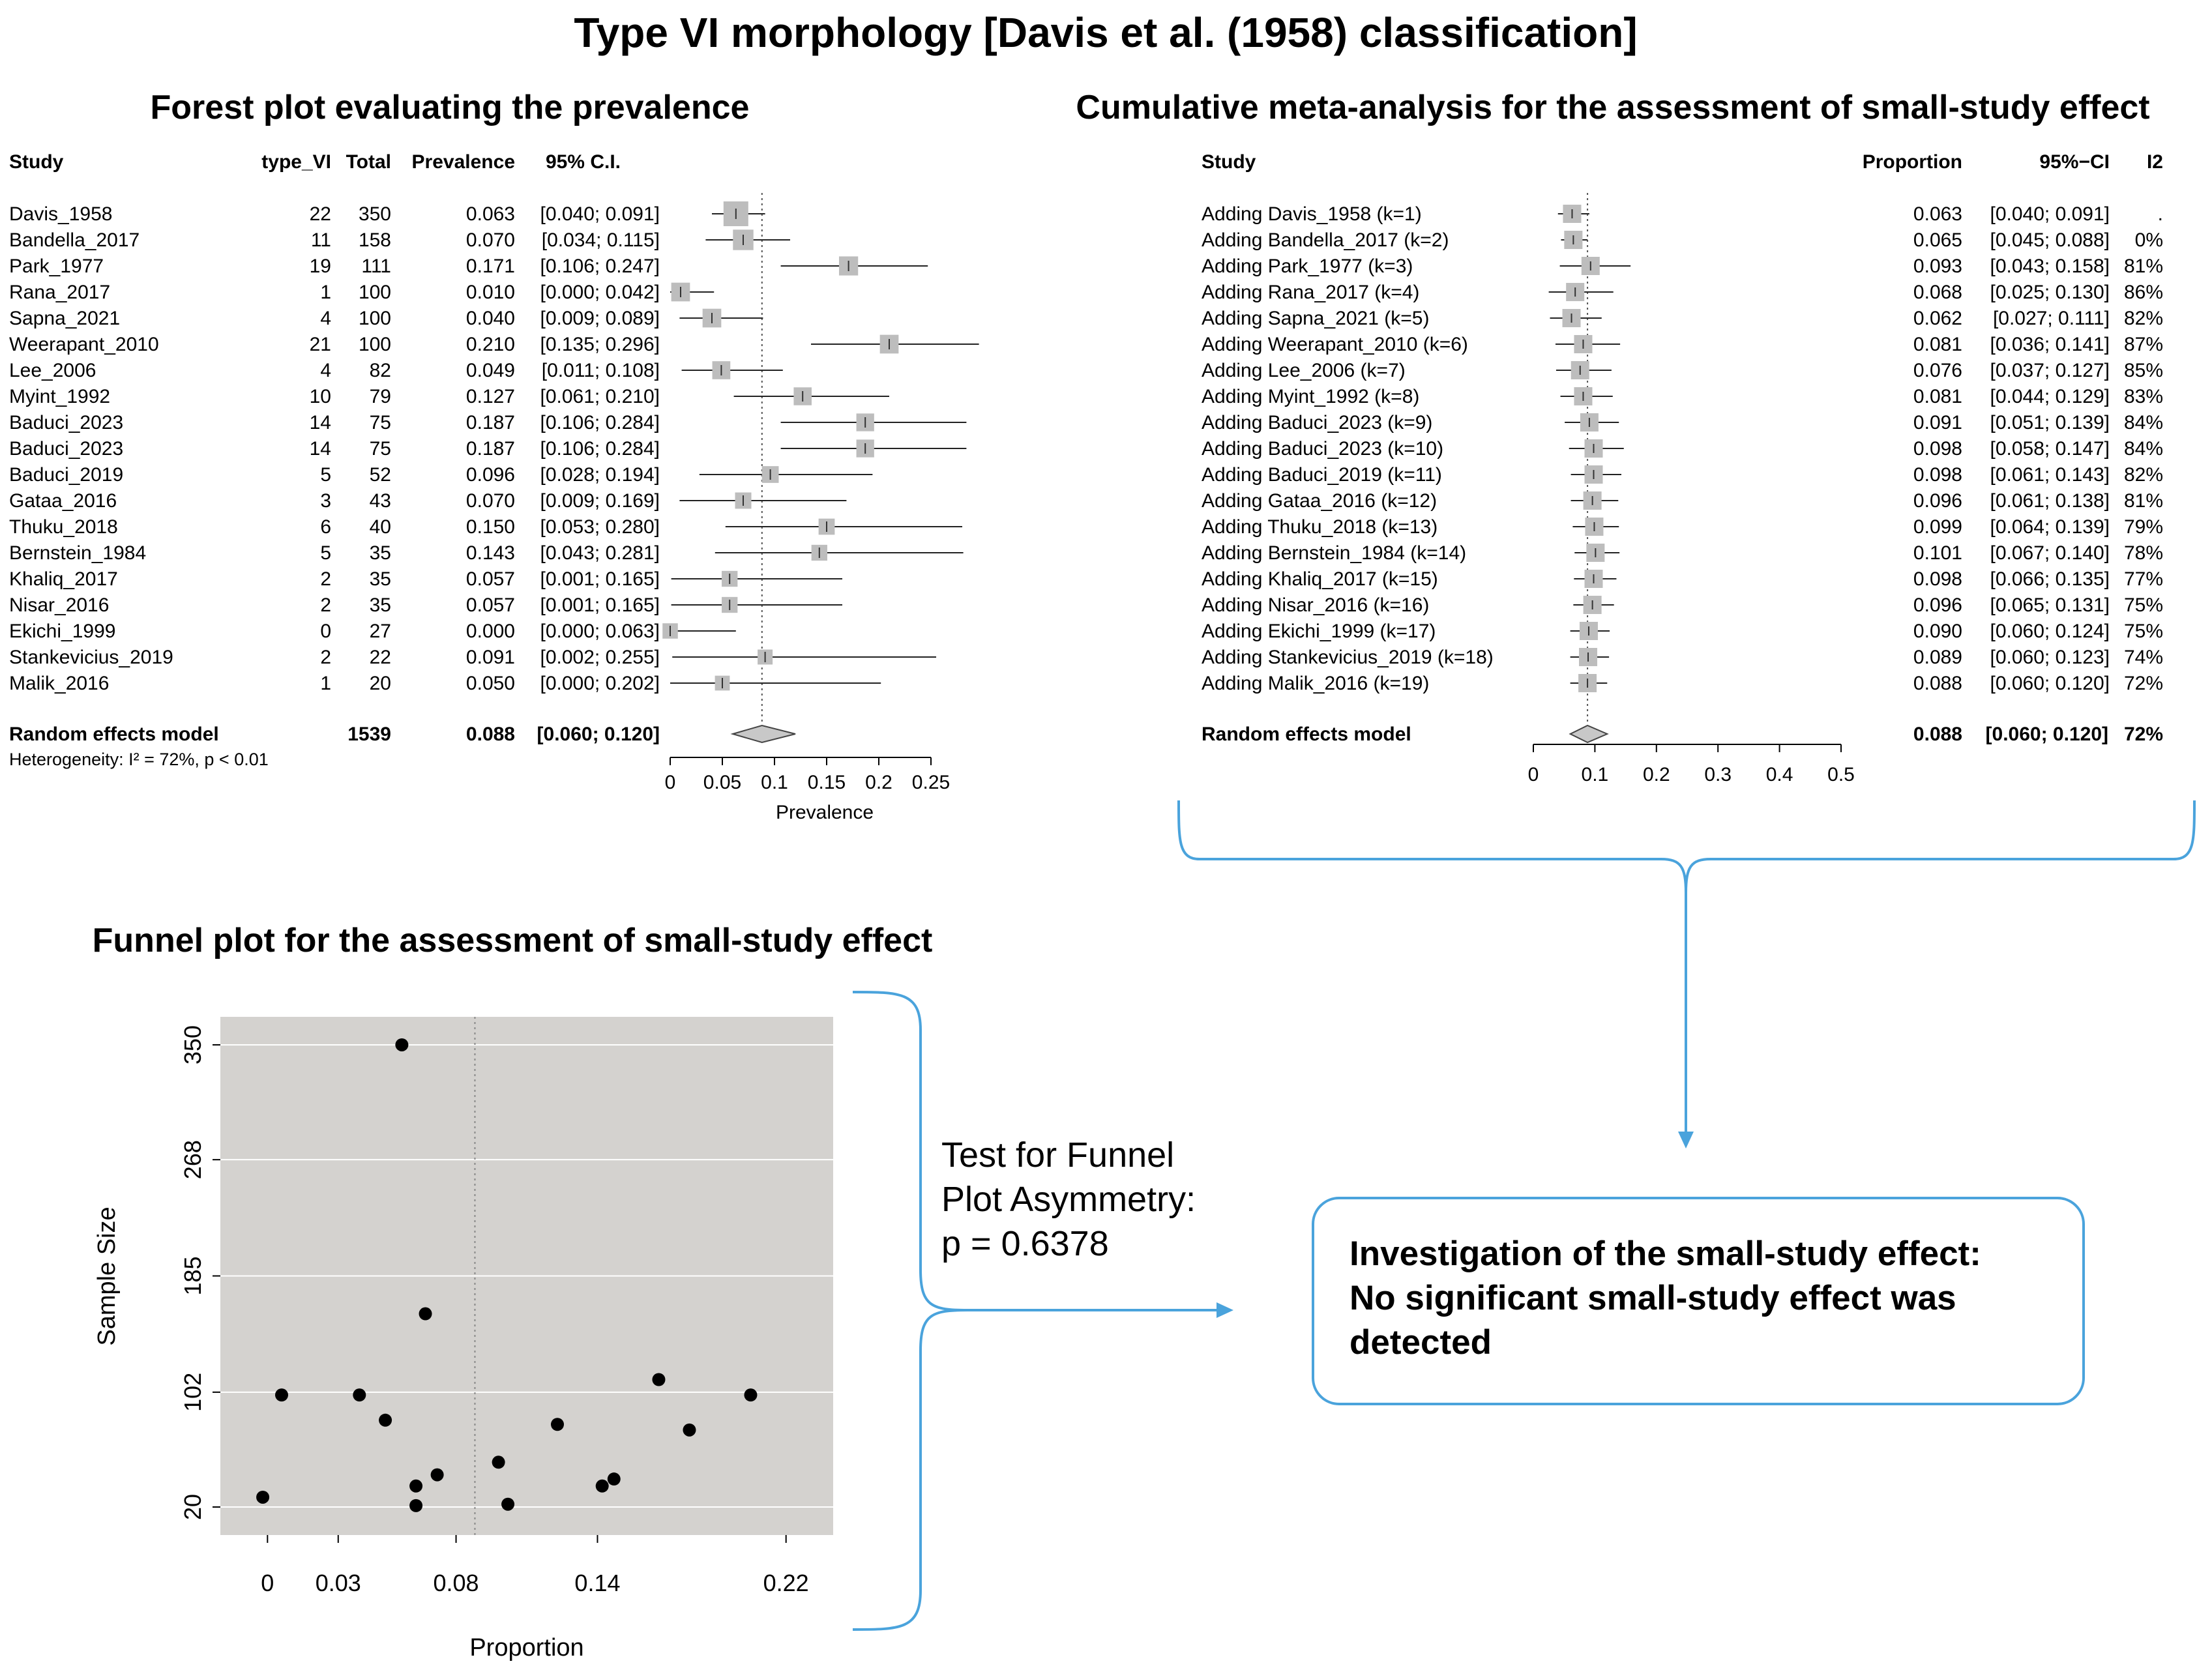 The height and width of the screenshot is (1668, 2212). I want to click on funnel-arrow-head, so click(1225, 1310).